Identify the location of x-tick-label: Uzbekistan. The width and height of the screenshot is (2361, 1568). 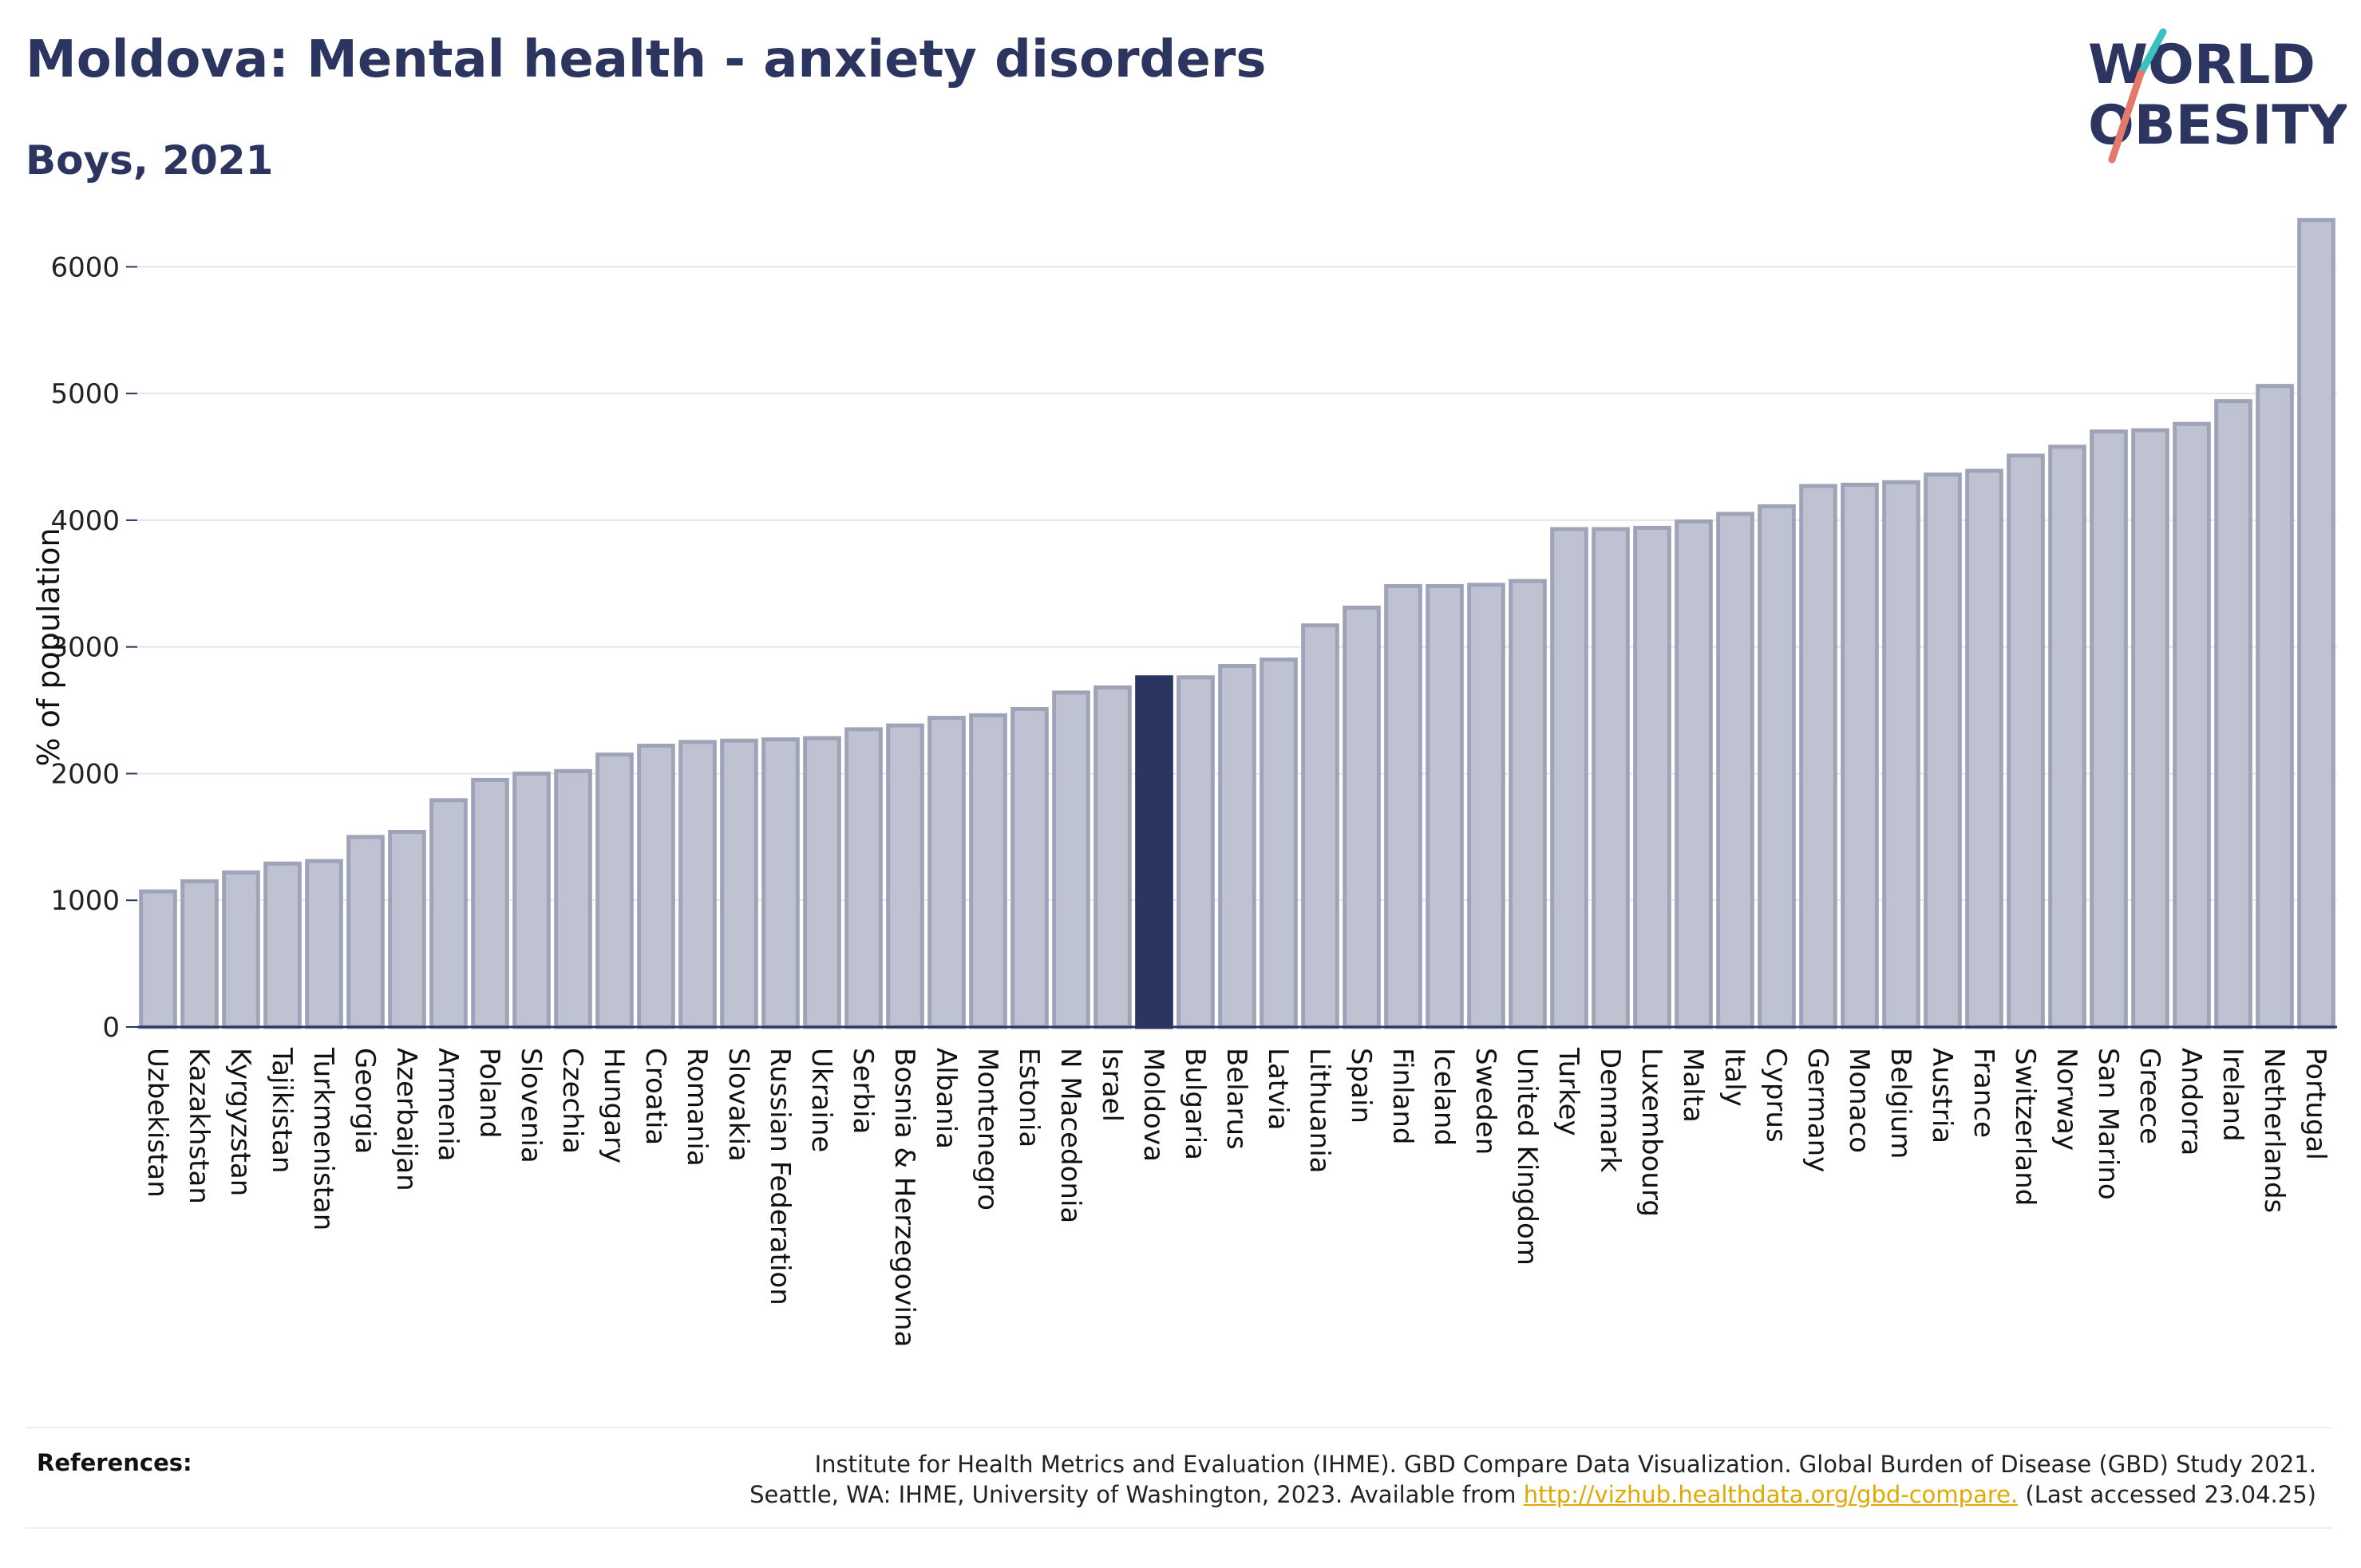
(157, 1123).